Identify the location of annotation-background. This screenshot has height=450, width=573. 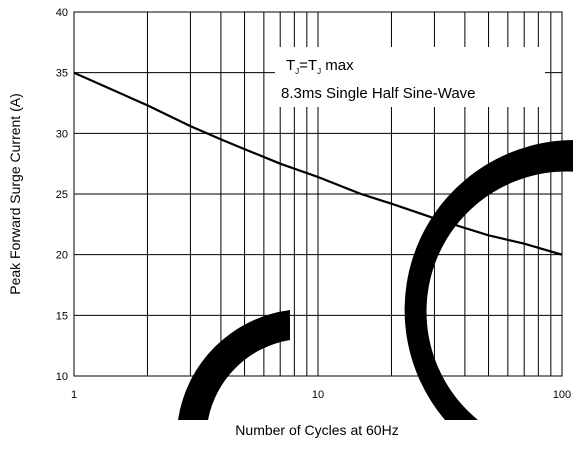
(410, 77).